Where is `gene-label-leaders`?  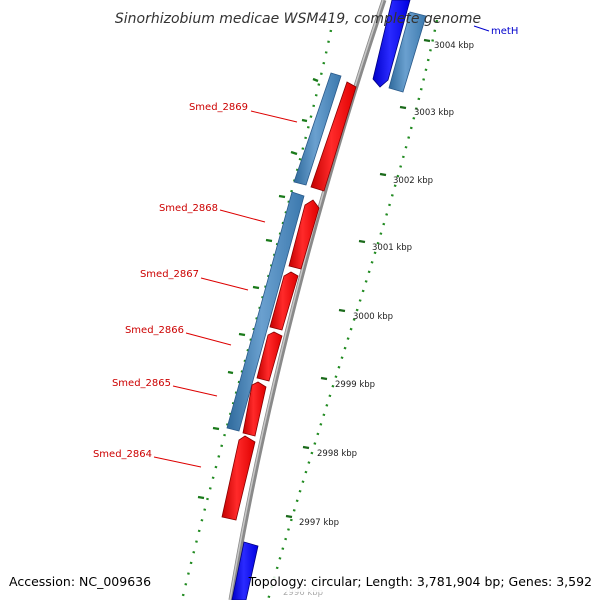 gene-label-leaders is located at coordinates (225, 289).